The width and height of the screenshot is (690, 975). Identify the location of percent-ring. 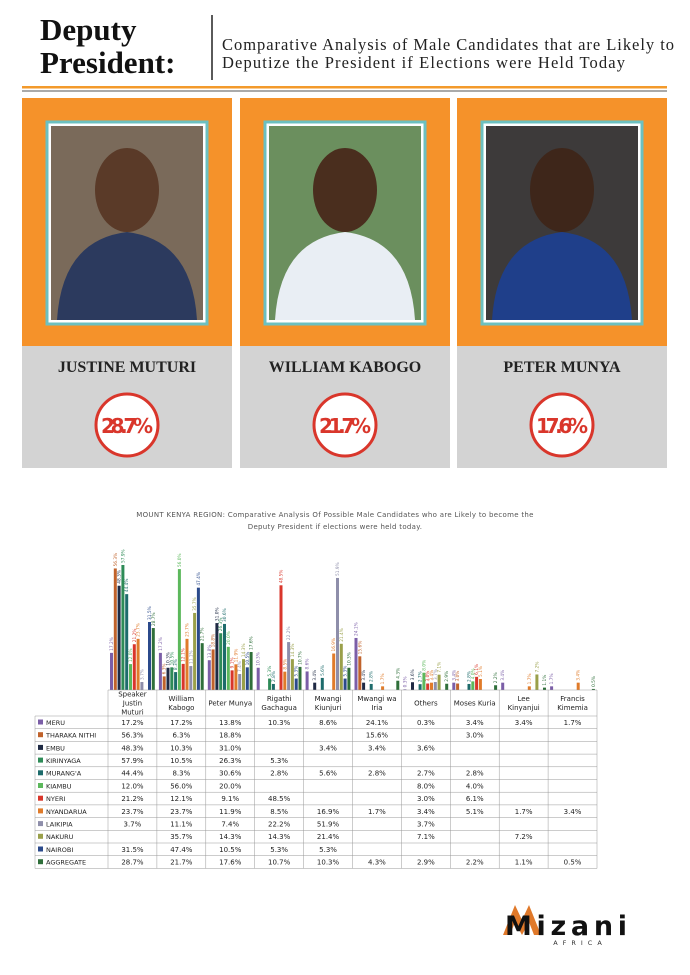
(127, 425).